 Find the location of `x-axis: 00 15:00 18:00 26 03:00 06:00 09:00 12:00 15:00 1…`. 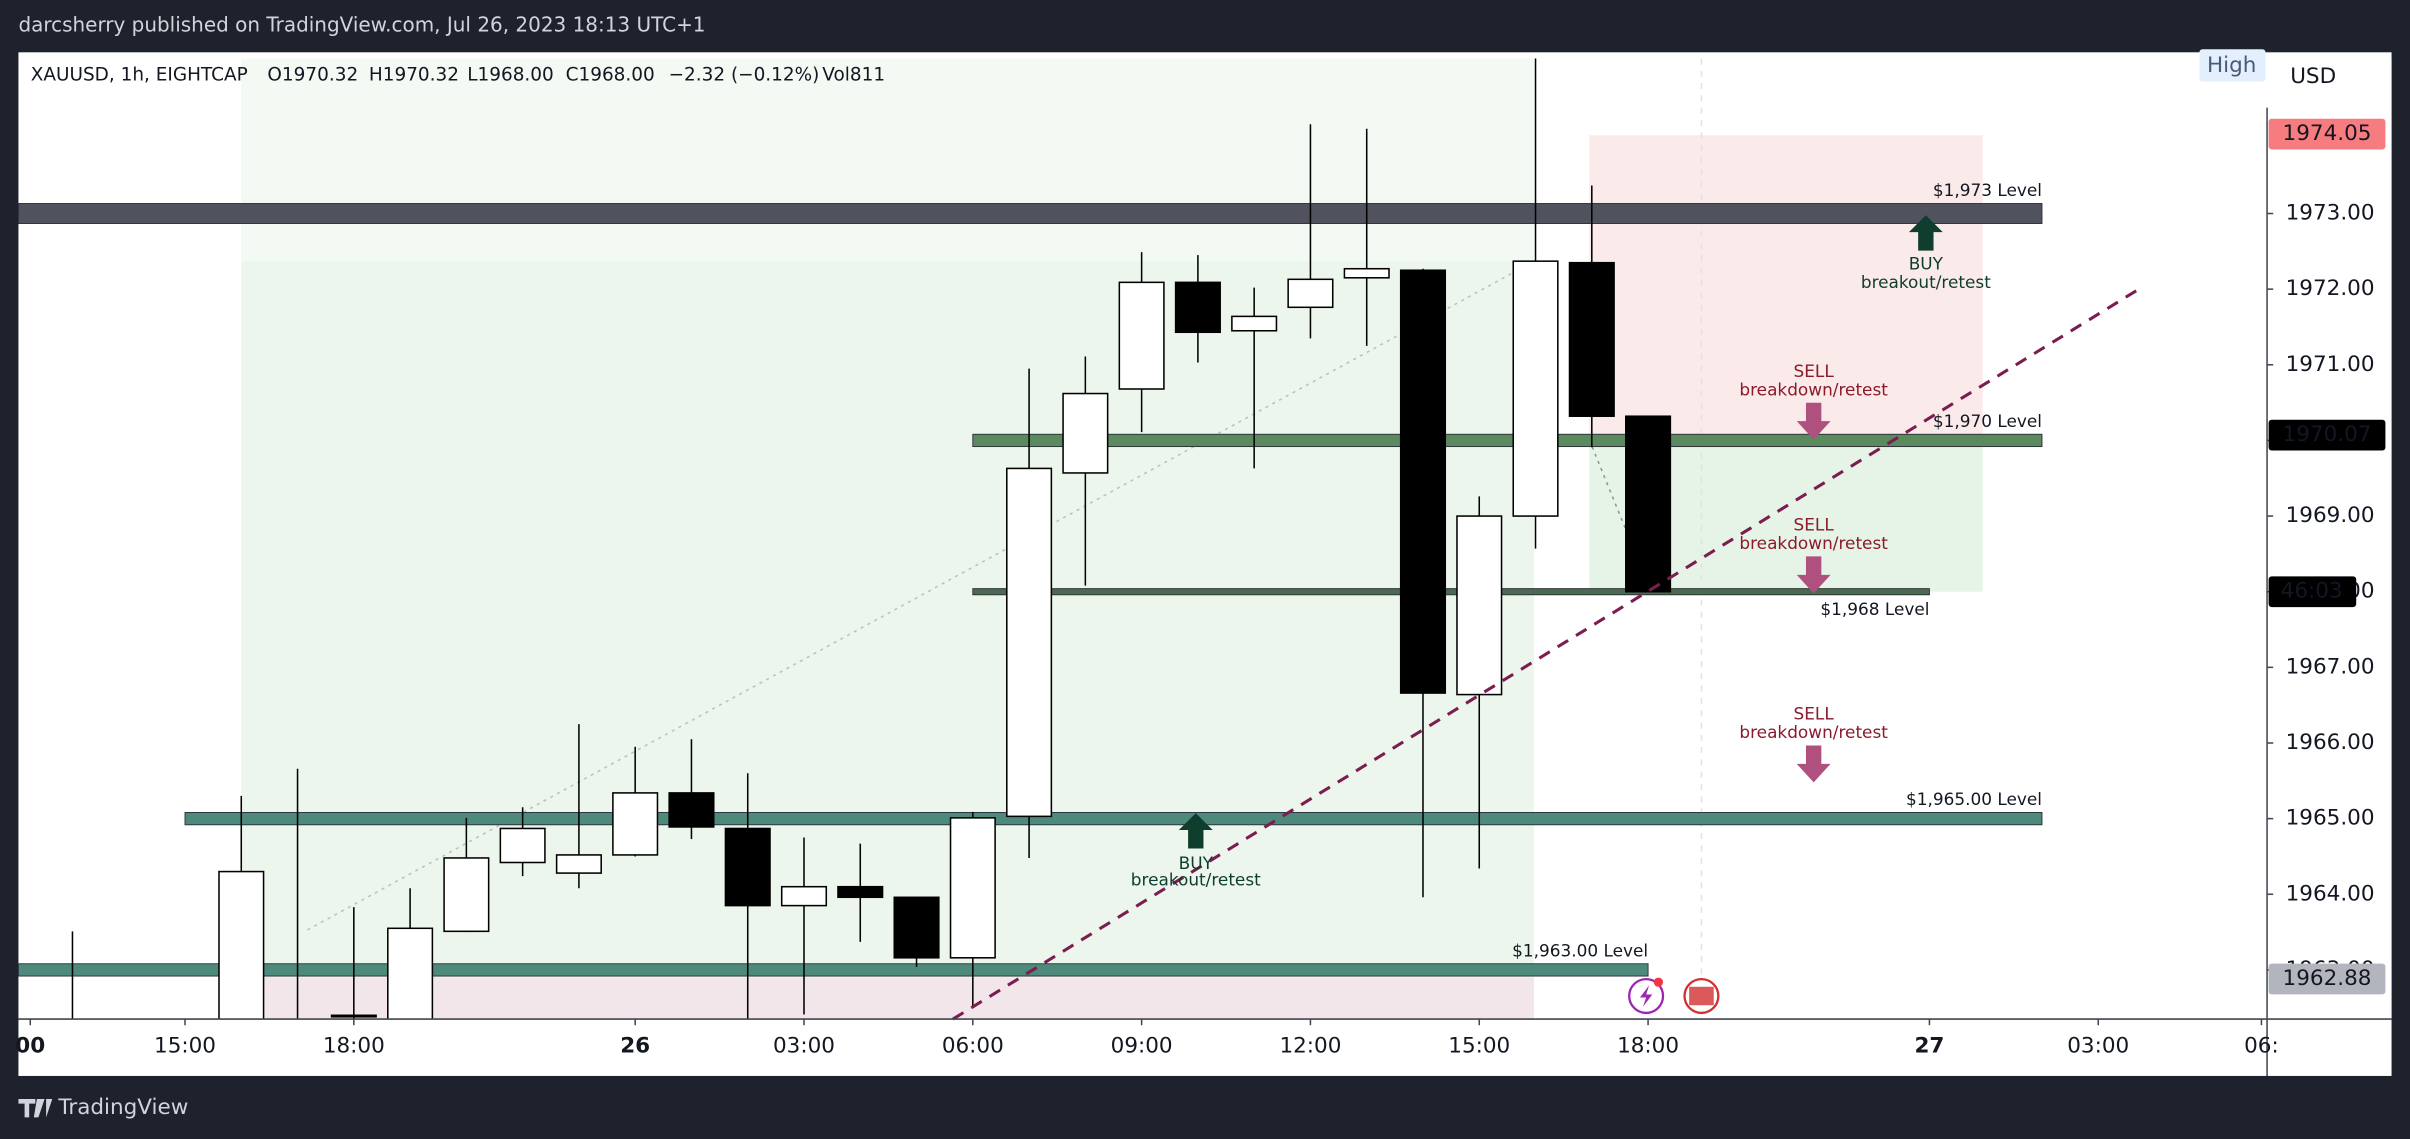

x-axis: 00 15:00 18:00 26 03:00 06:00 09:00 12:00 15:00 1… is located at coordinates (1147, 1039).